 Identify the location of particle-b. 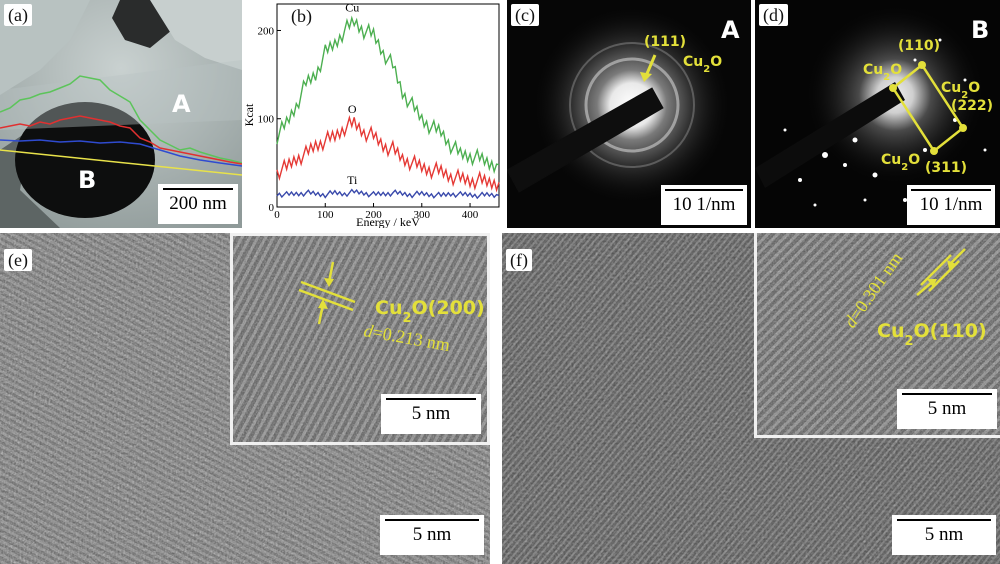
(85, 160).